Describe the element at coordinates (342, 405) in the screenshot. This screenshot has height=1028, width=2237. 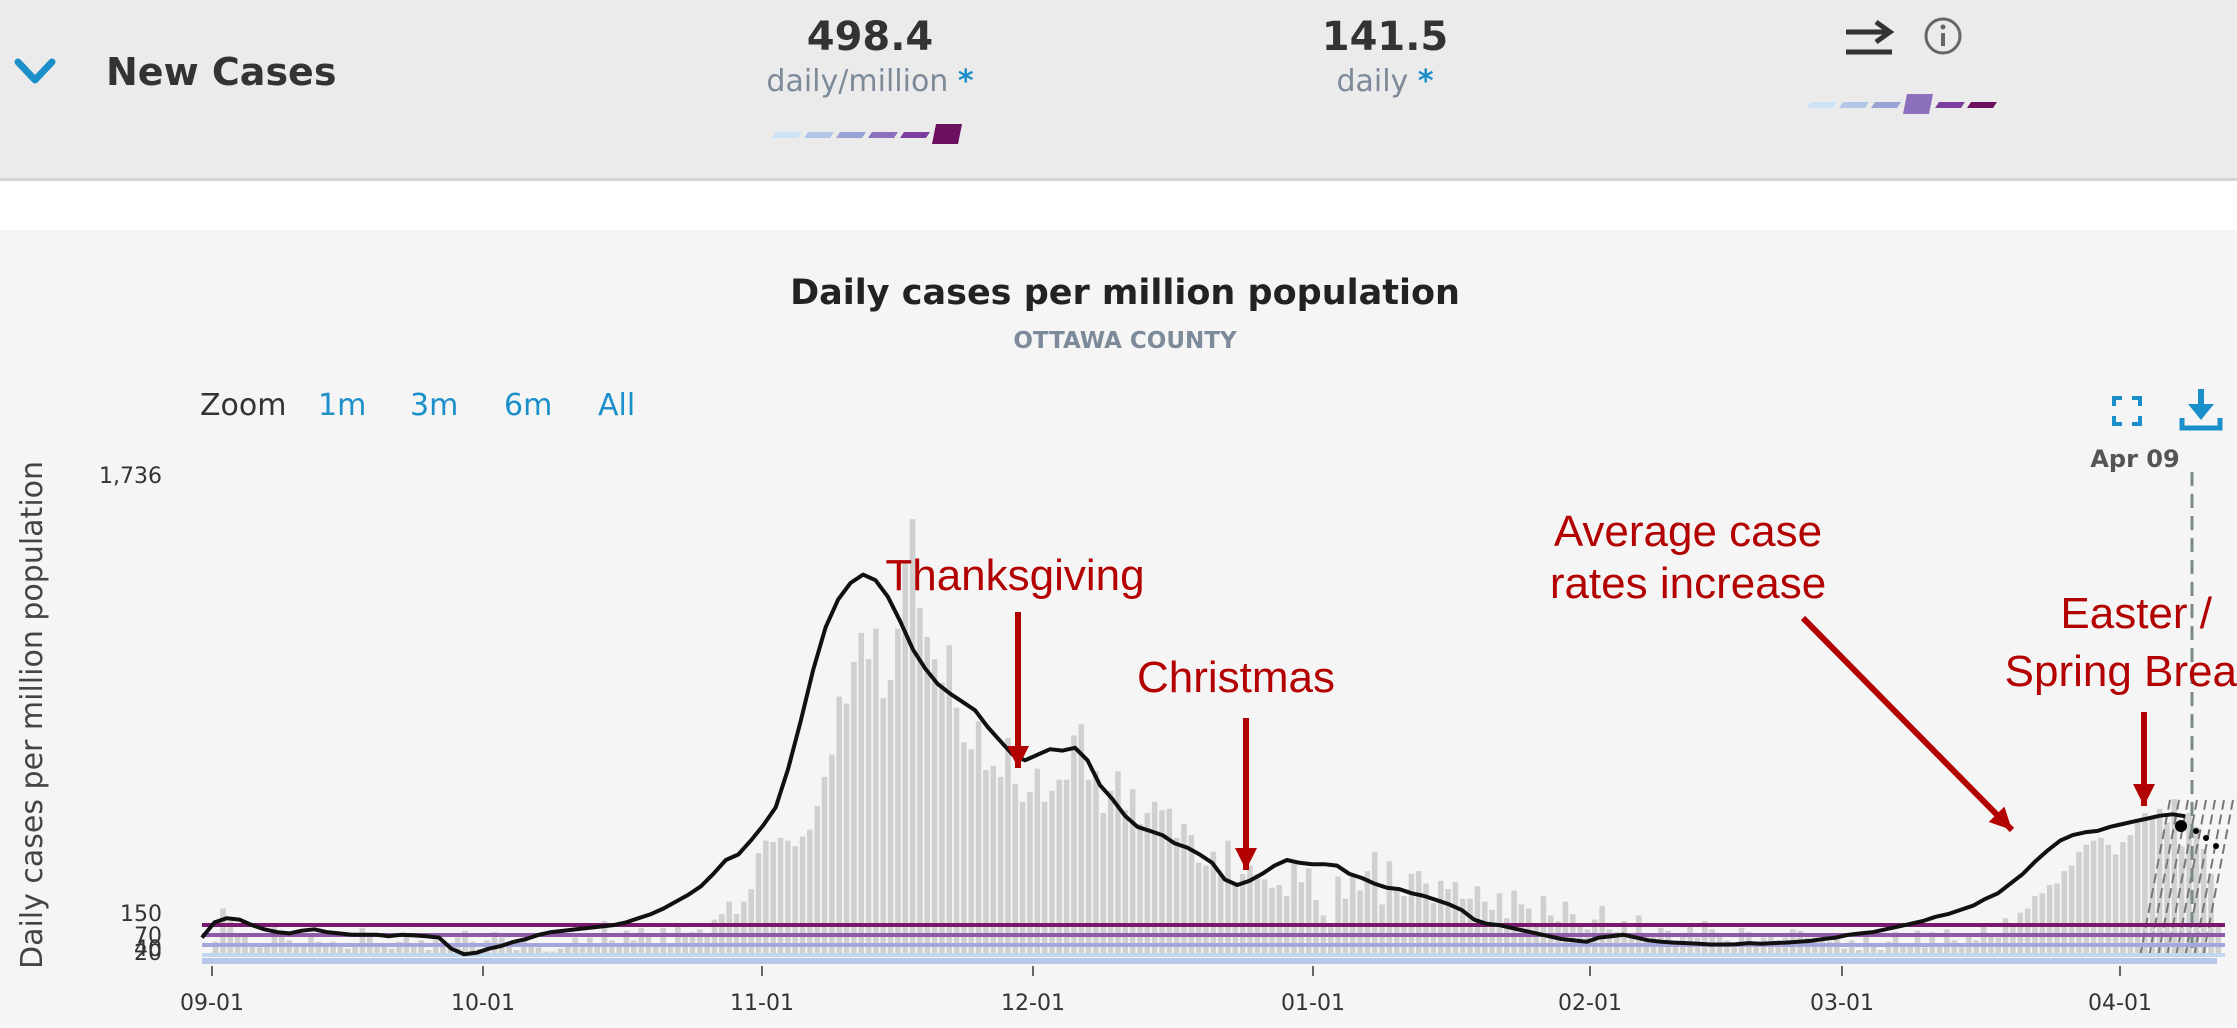
I see `zoom-1m-button: 1m` at that location.